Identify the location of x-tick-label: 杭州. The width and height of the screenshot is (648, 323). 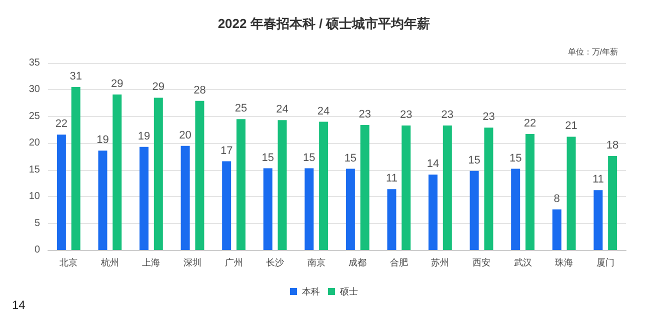
(109, 263).